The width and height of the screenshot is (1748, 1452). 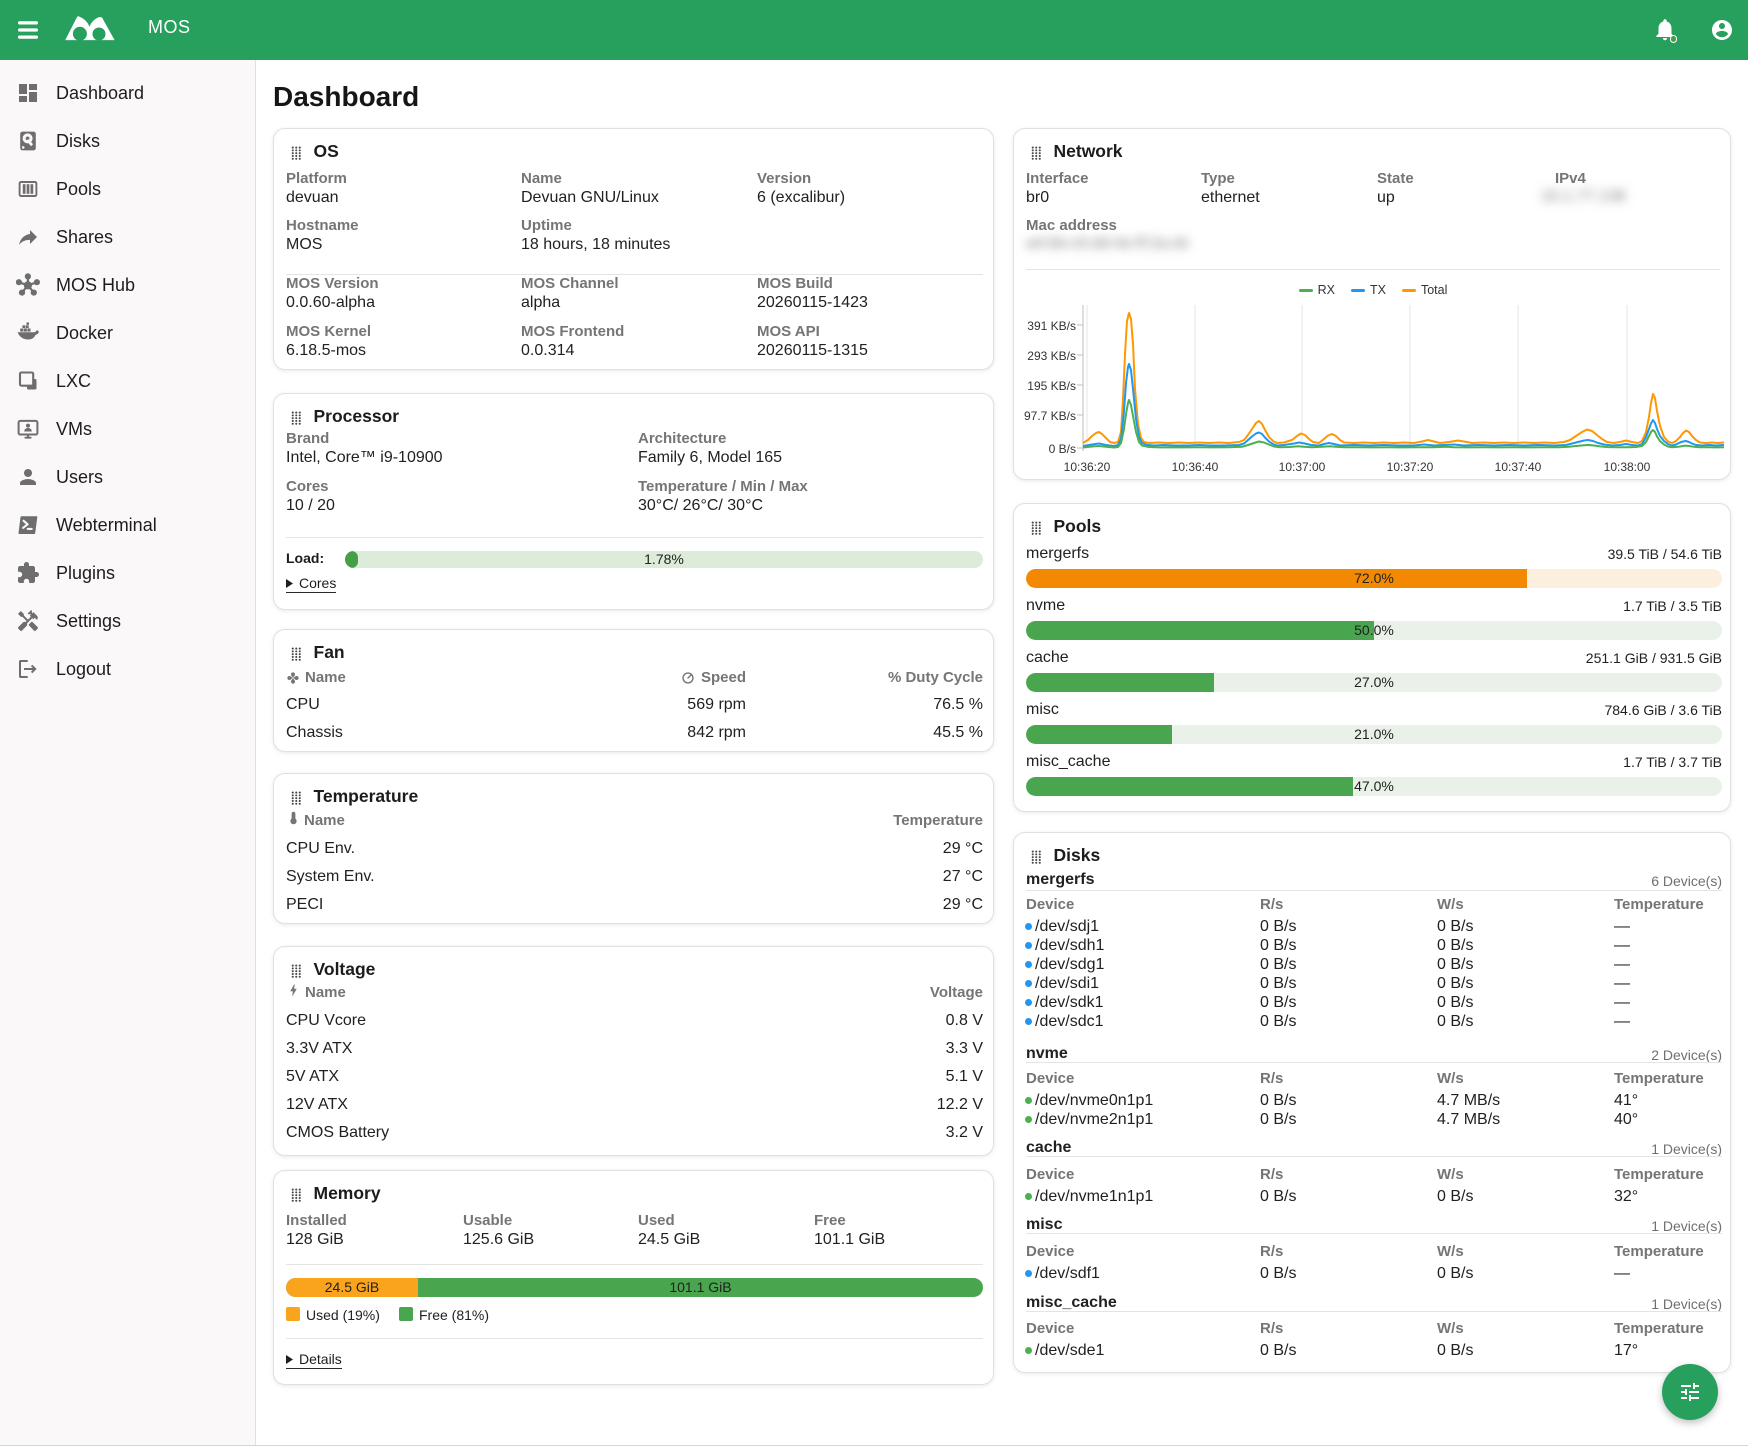 I want to click on svg-text: 10:36:20, so click(x=1087, y=467).